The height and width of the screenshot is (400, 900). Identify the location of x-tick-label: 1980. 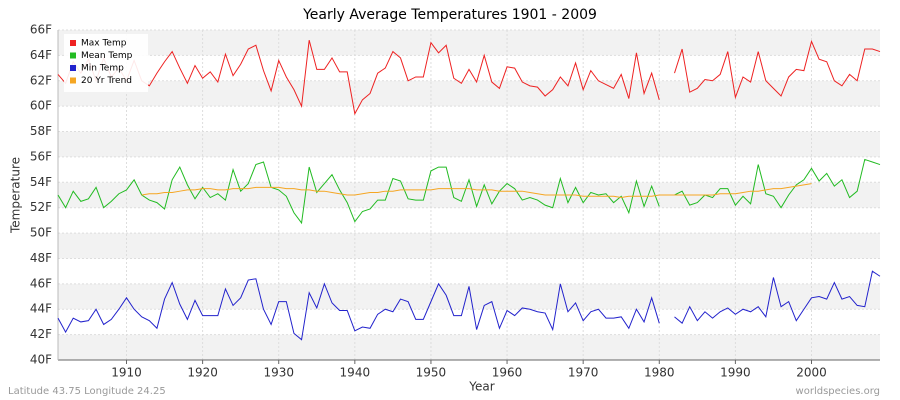
(659, 373).